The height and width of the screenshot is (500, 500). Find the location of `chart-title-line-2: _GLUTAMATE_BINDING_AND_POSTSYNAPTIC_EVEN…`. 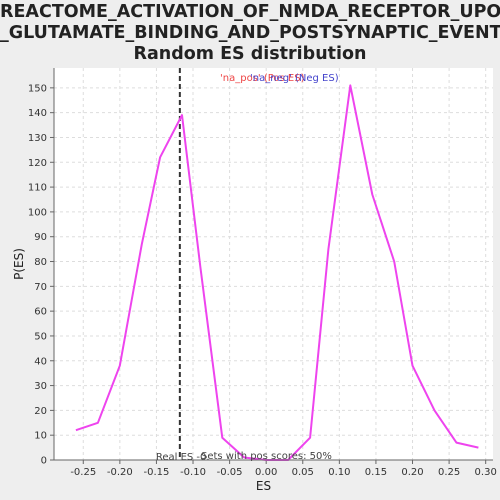

chart-title-line-2: _GLUTAMATE_BINDING_AND_POSTSYNAPTIC_EVEN… is located at coordinates (250, 33).